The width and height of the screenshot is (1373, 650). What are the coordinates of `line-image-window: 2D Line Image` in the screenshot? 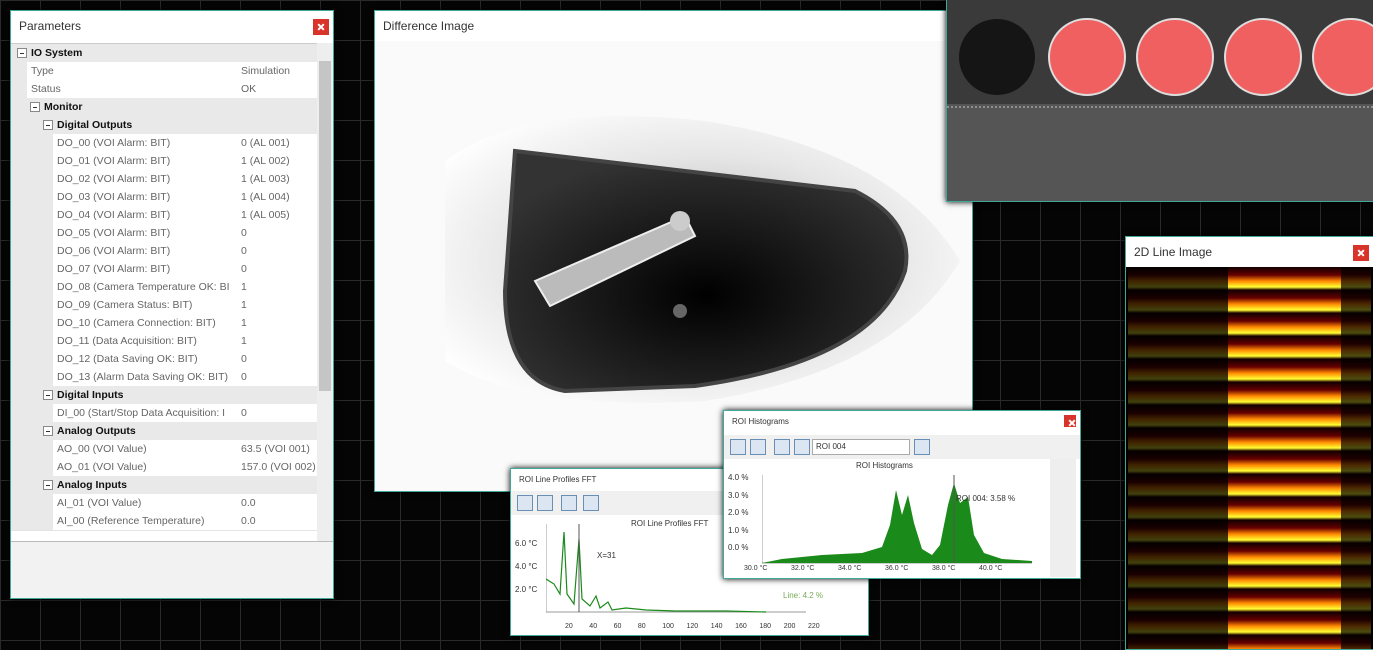 It's located at (1249, 443).